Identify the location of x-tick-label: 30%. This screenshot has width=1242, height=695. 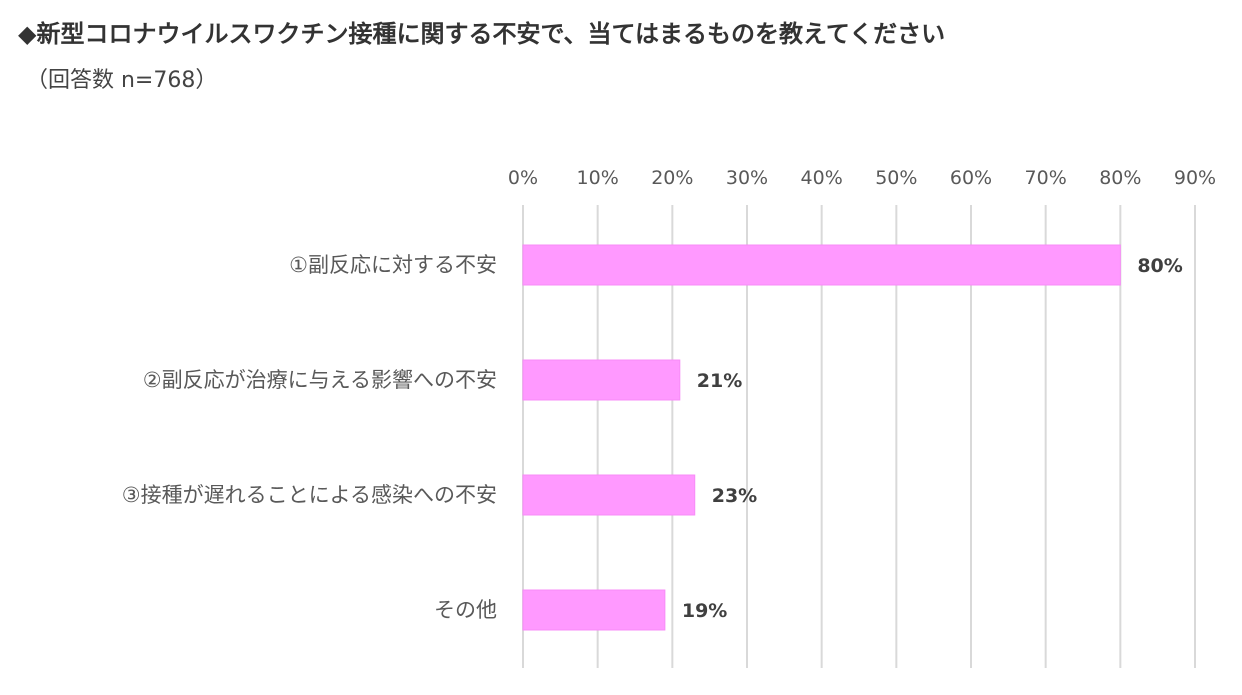
(747, 178).